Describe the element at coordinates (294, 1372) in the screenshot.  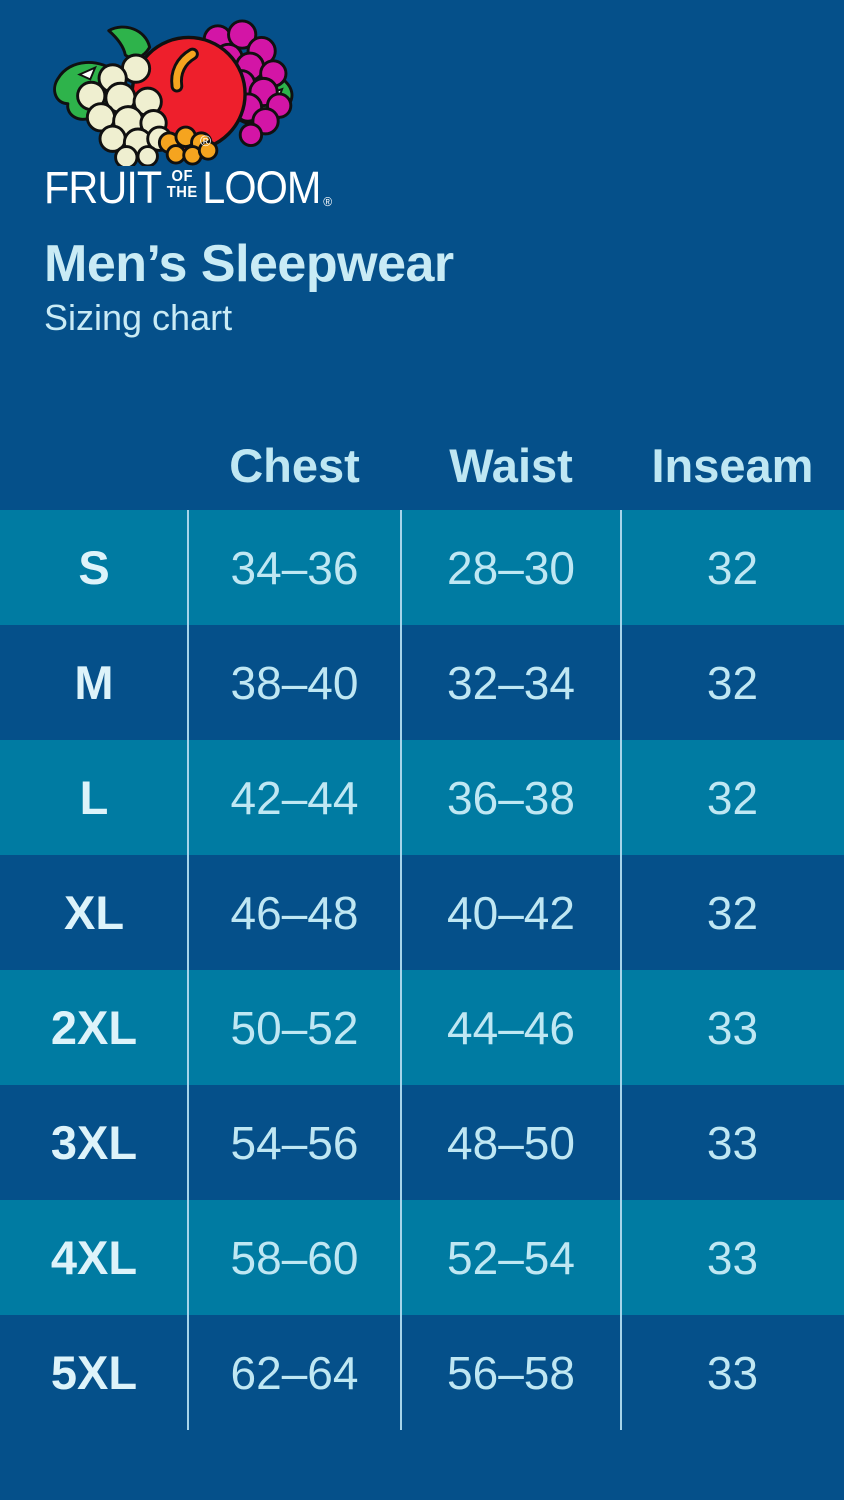
I see `chest-value: 62–64` at that location.